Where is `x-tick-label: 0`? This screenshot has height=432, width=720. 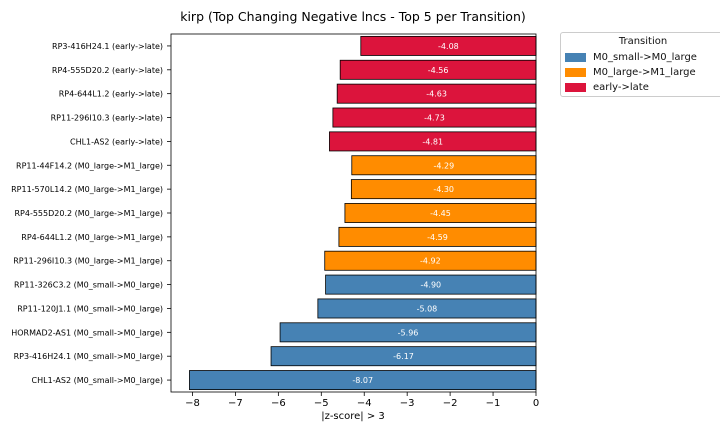
x-tick-label: 0 is located at coordinates (536, 403).